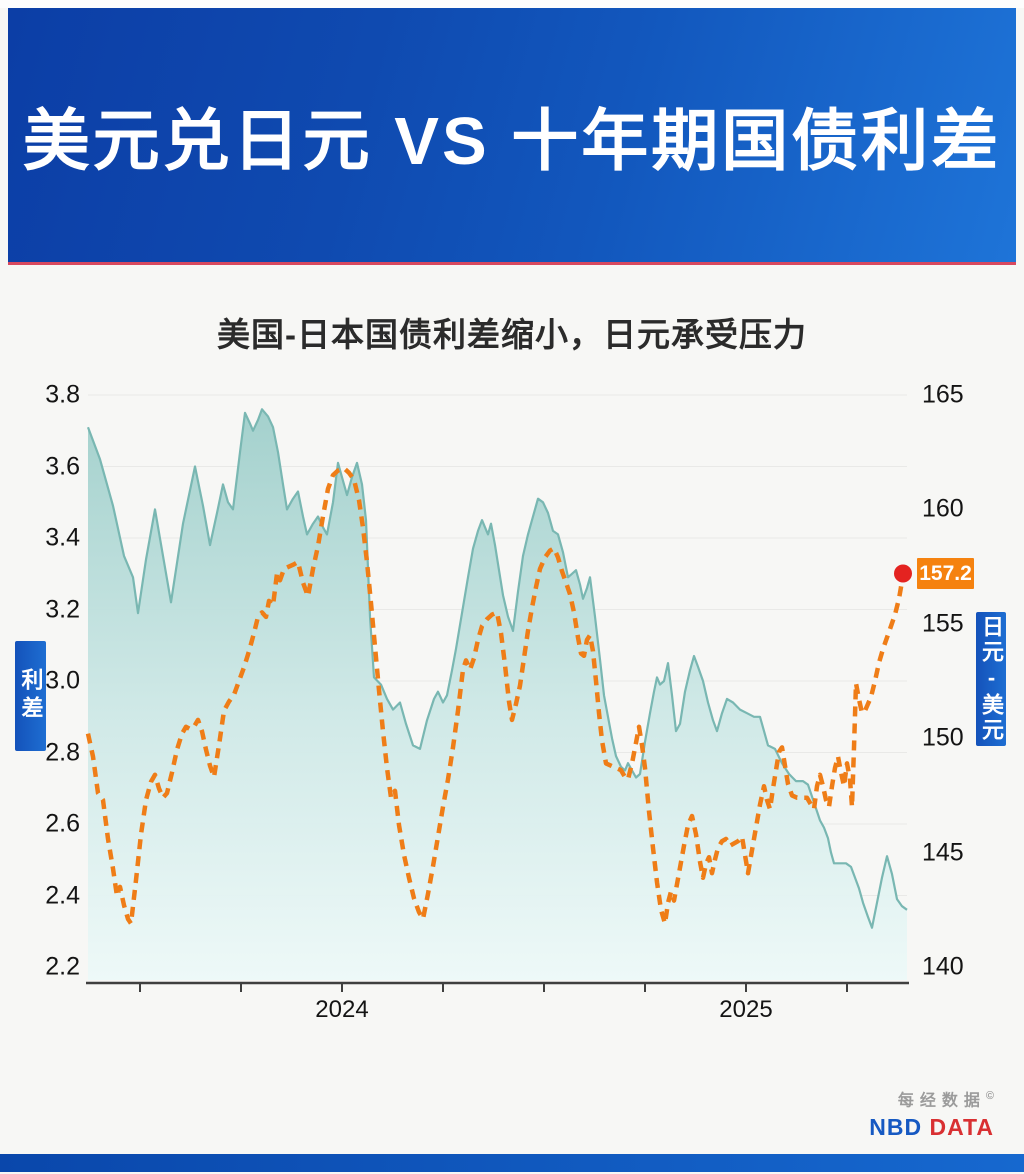  Describe the element at coordinates (62, 823) in the screenshot. I see `left-tick-label: 2.6` at that location.